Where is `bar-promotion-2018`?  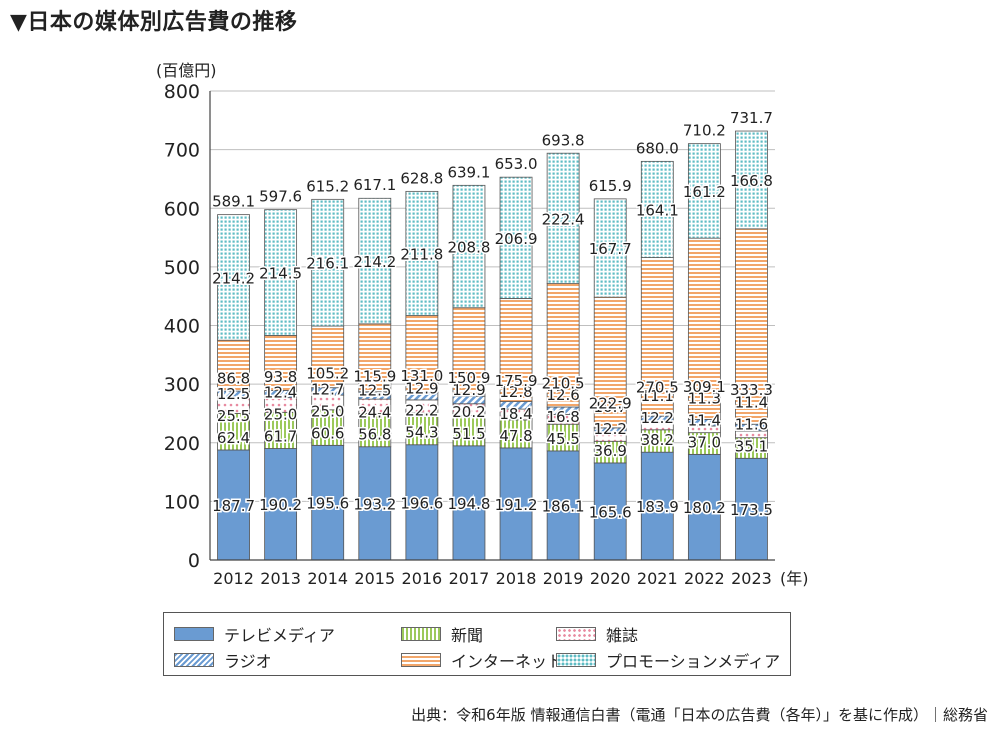
bar-promotion-2018 is located at coordinates (516, 237).